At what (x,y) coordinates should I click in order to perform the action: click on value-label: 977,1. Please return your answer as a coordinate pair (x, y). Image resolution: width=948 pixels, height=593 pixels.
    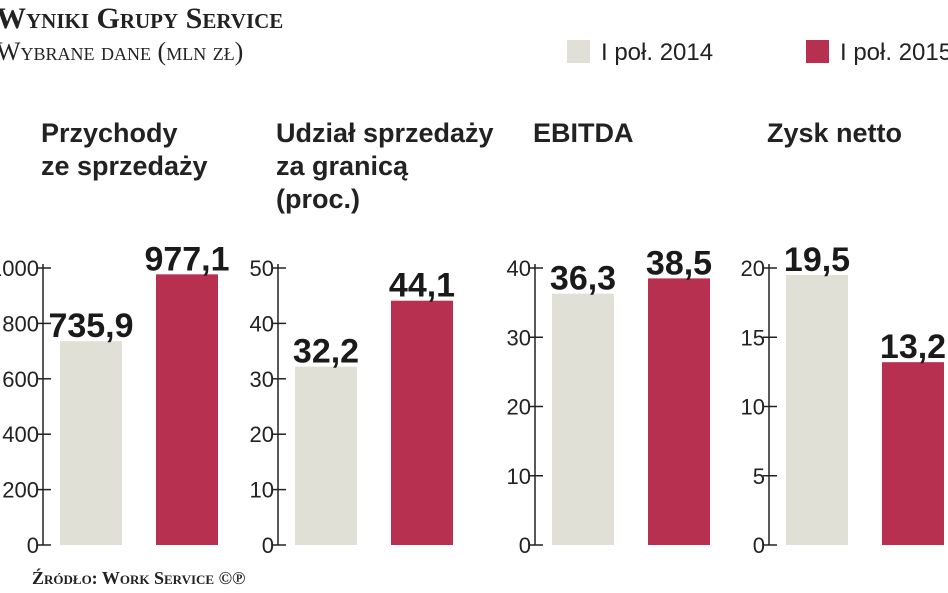
    Looking at the image, I should click on (186, 259).